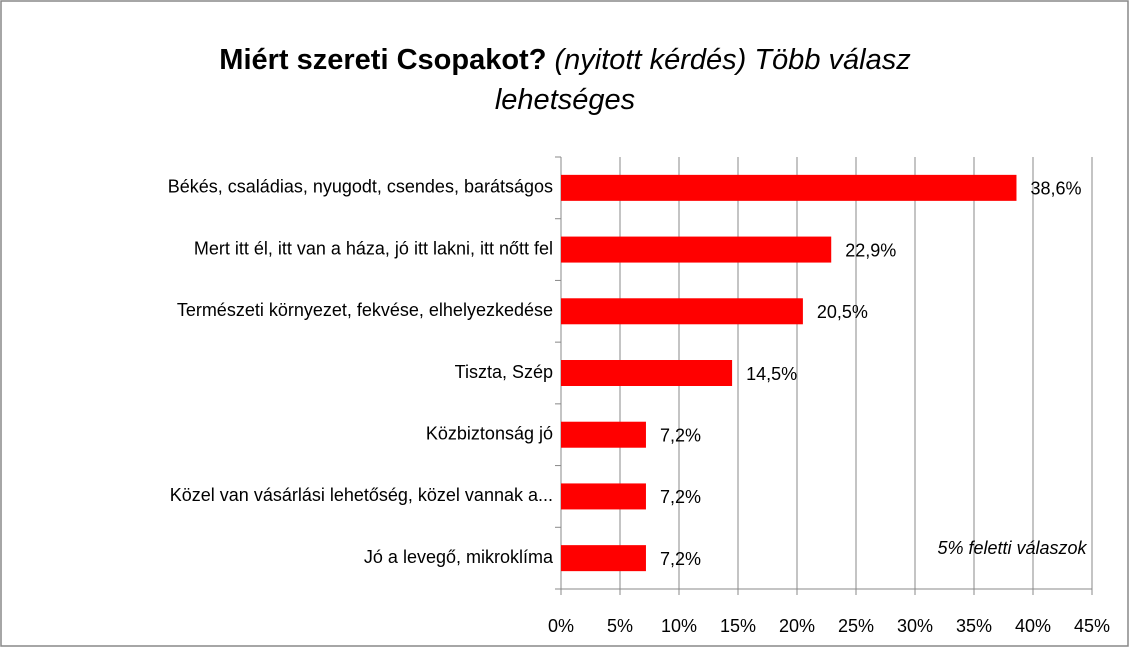 This screenshot has width=1130, height=648. Describe the element at coordinates (383, 60) in the screenshot. I see `chart-title: Miért szereti Csopakot?` at that location.